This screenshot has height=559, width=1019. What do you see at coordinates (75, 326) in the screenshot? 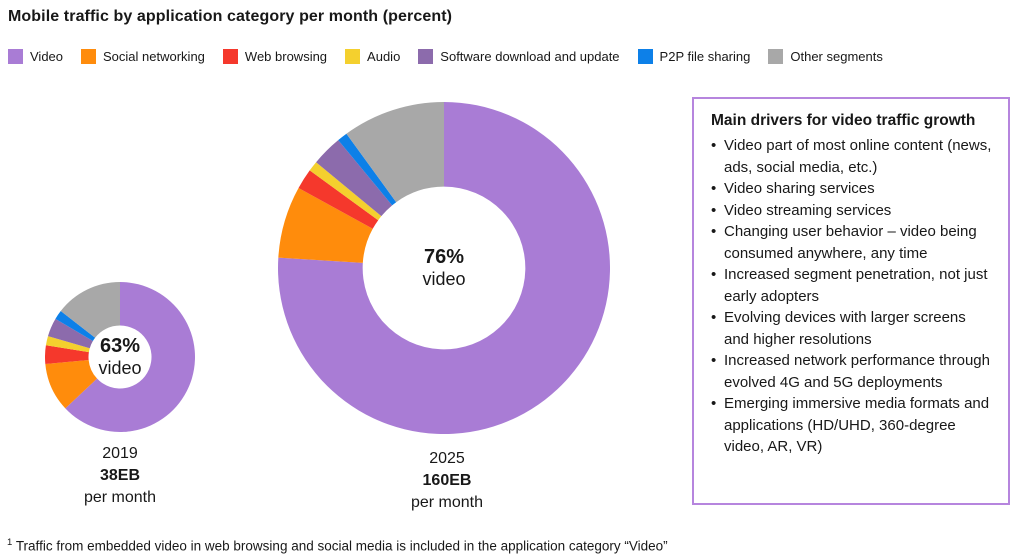
I see `donut-2019-segment-p2p-file-sharing` at bounding box center [75, 326].